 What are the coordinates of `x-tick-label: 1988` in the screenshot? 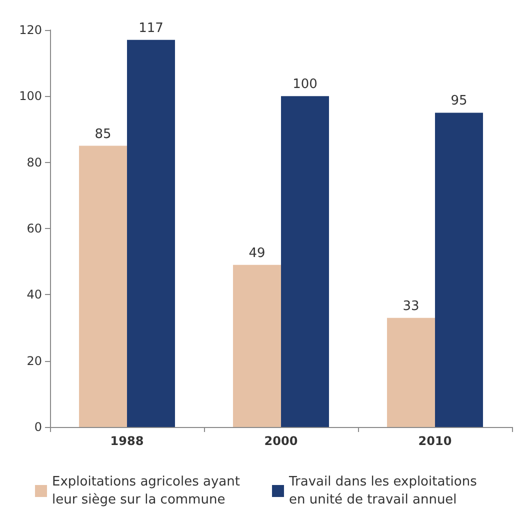 It's located at (127, 441).